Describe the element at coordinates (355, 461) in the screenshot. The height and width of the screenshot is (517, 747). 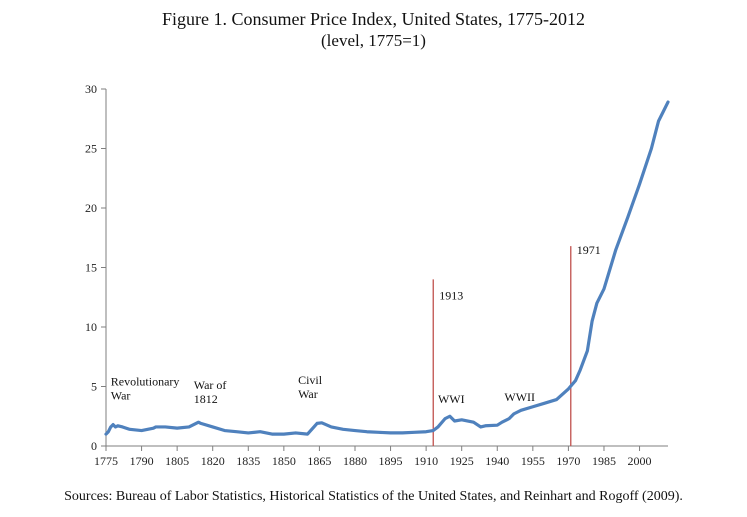
I see `x-tick-label: 1880` at that location.